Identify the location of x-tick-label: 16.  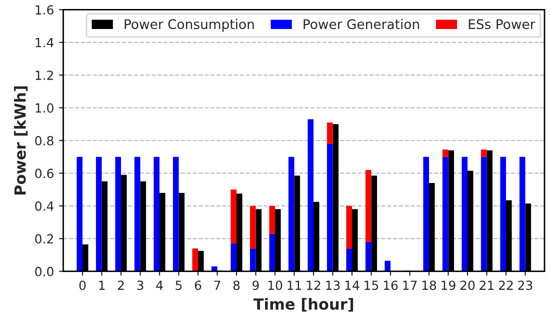
(391, 285).